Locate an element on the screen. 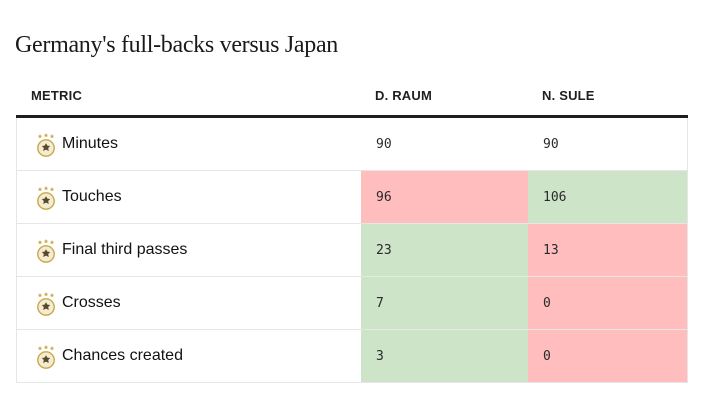 The height and width of the screenshot is (410, 705). metric-label: Chances created is located at coordinates (122, 355).